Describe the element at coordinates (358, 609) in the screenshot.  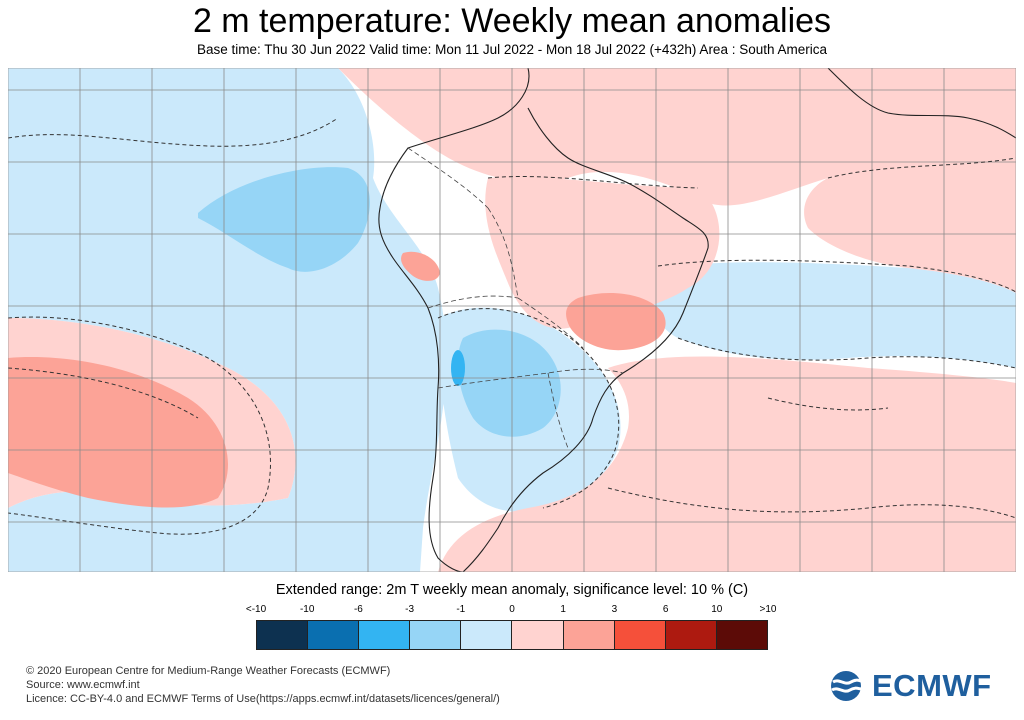
I see `legend-label: -6` at that location.